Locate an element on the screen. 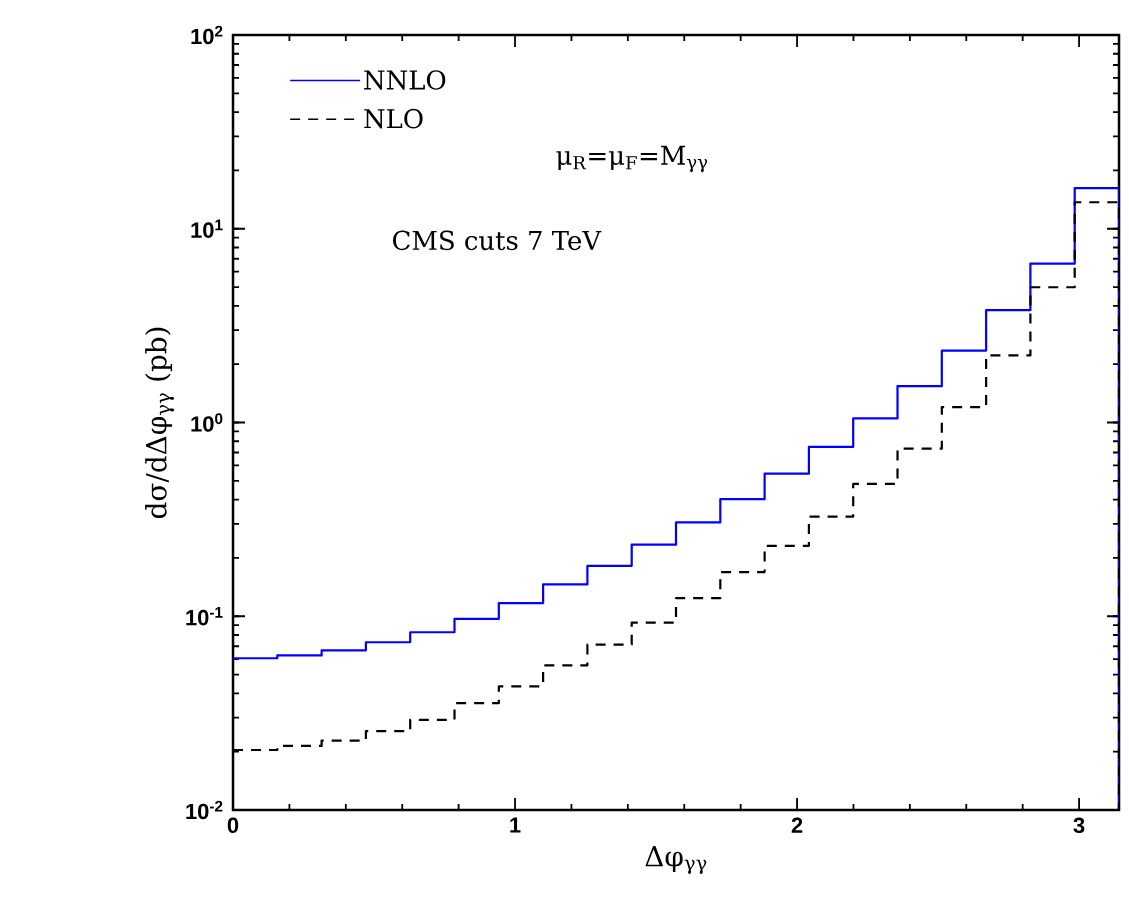 Image resolution: width=1129 pixels, height=922 pixels. y-tick-label: 10$^{1}$ is located at coordinates (207, 228).